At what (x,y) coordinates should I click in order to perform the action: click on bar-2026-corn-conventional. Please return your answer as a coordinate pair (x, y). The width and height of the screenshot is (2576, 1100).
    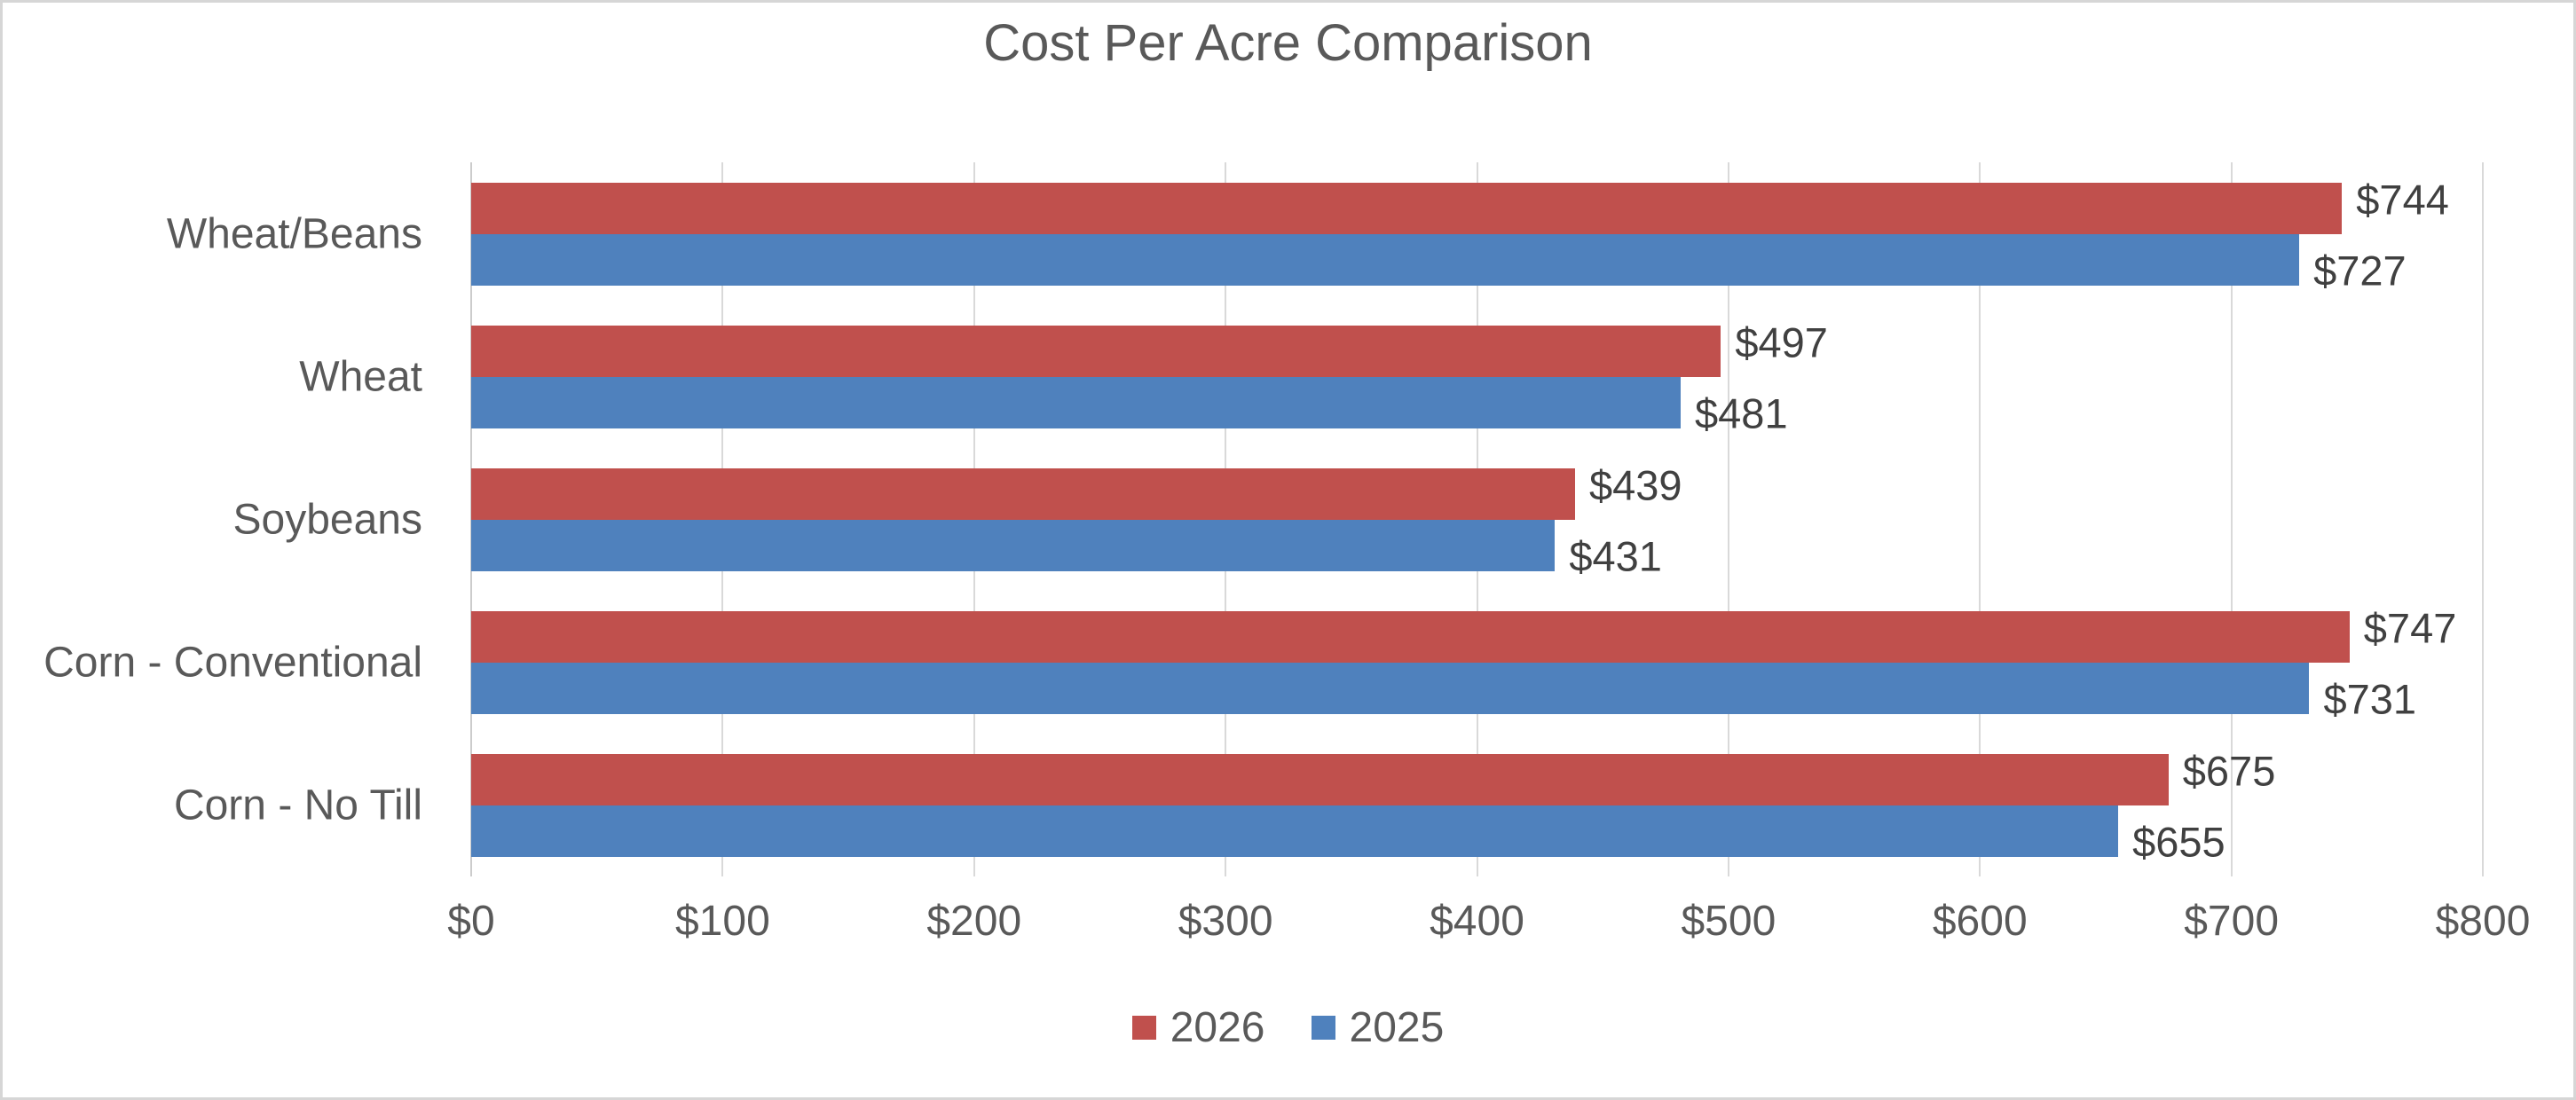
    Looking at the image, I should click on (1410, 636).